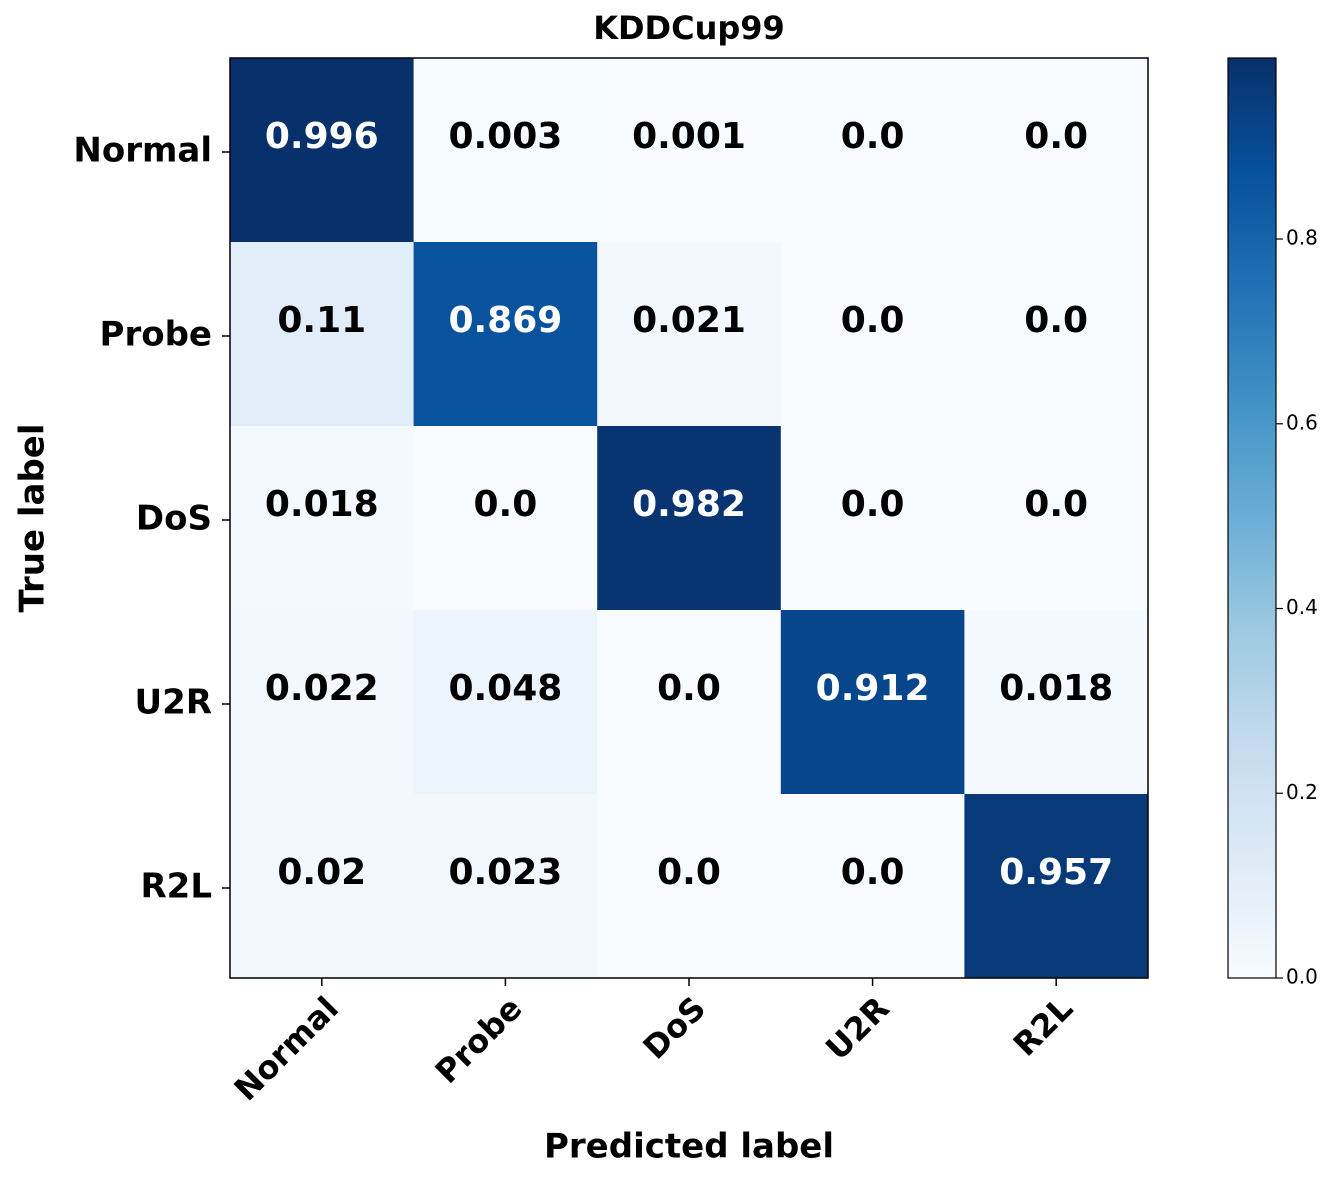  What do you see at coordinates (479, 1040) in the screenshot?
I see `x-tick-label: Probe` at bounding box center [479, 1040].